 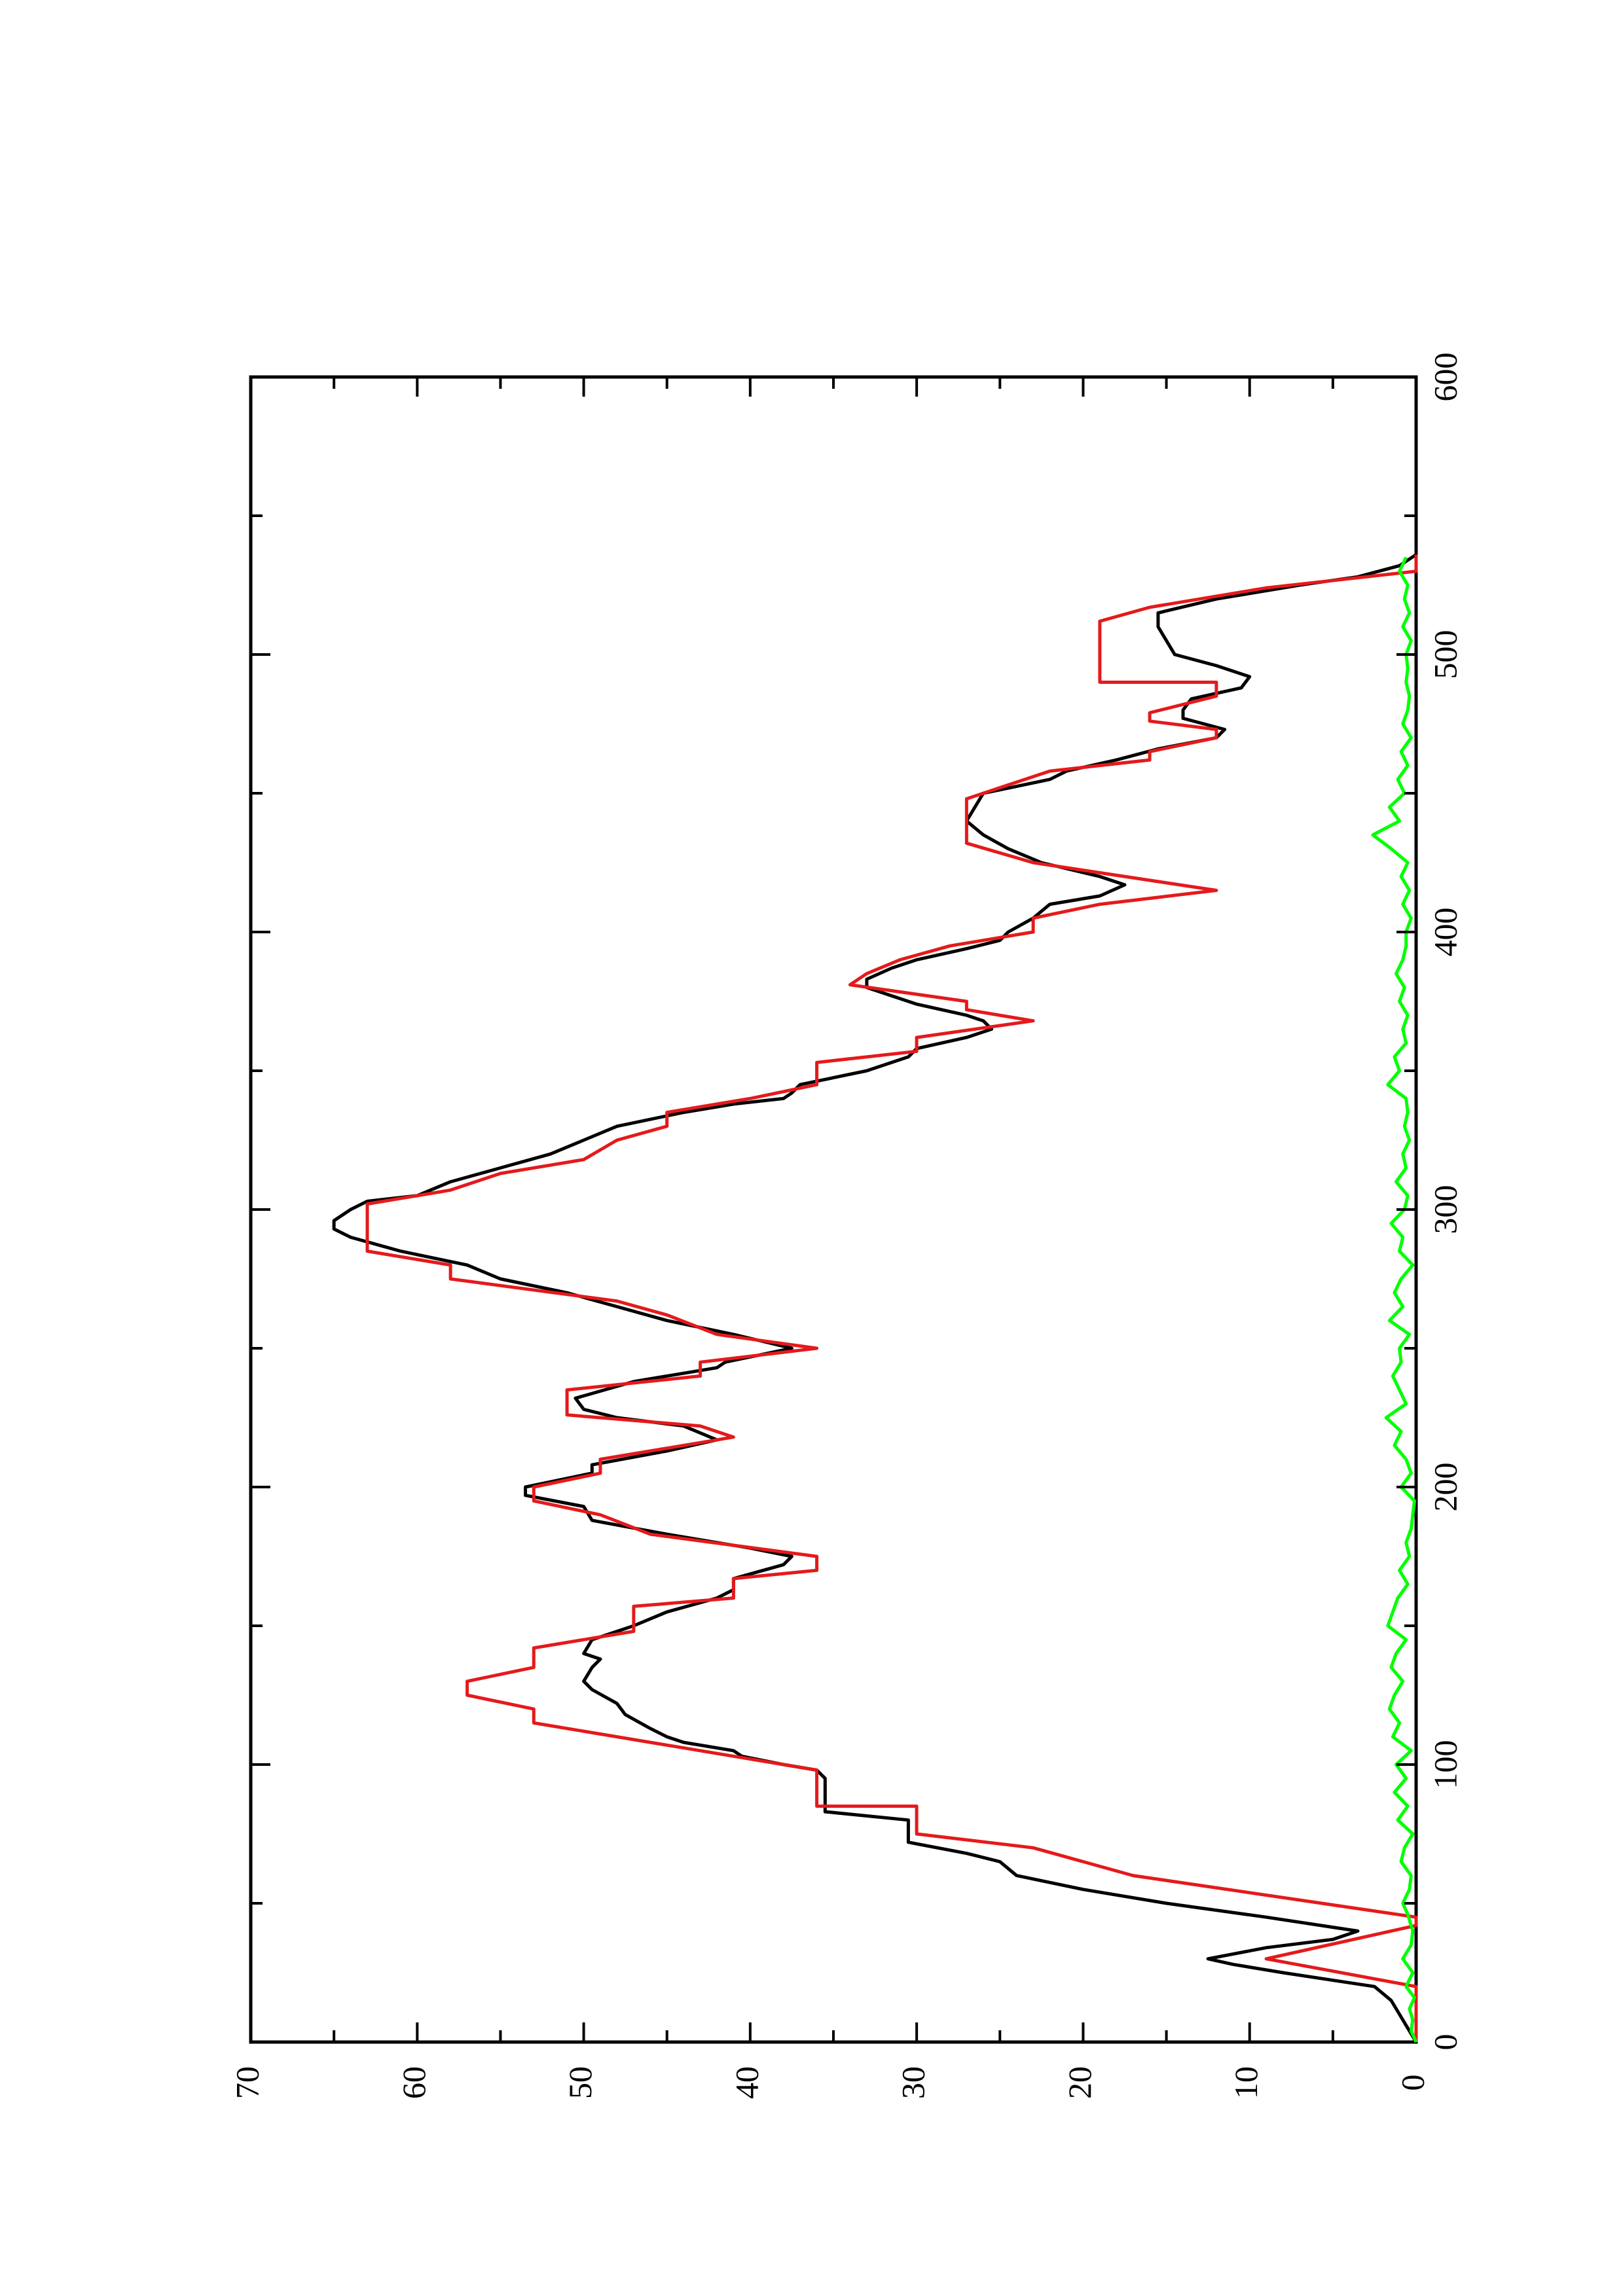 What do you see at coordinates (1445, 1209) in the screenshot?
I see `x-tick-label: 300` at bounding box center [1445, 1209].